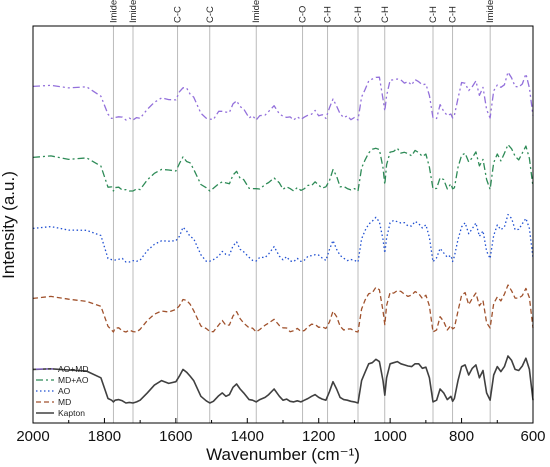 This screenshot has width=550, height=467. Describe the element at coordinates (389, 436) in the screenshot. I see `x-tick-label: 1000` at that location.